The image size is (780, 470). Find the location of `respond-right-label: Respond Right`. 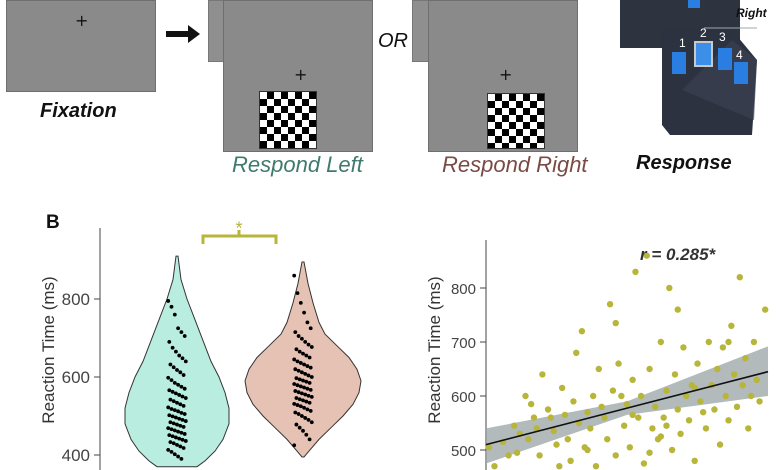

respond-right-label: Respond Right is located at coordinates (515, 164).